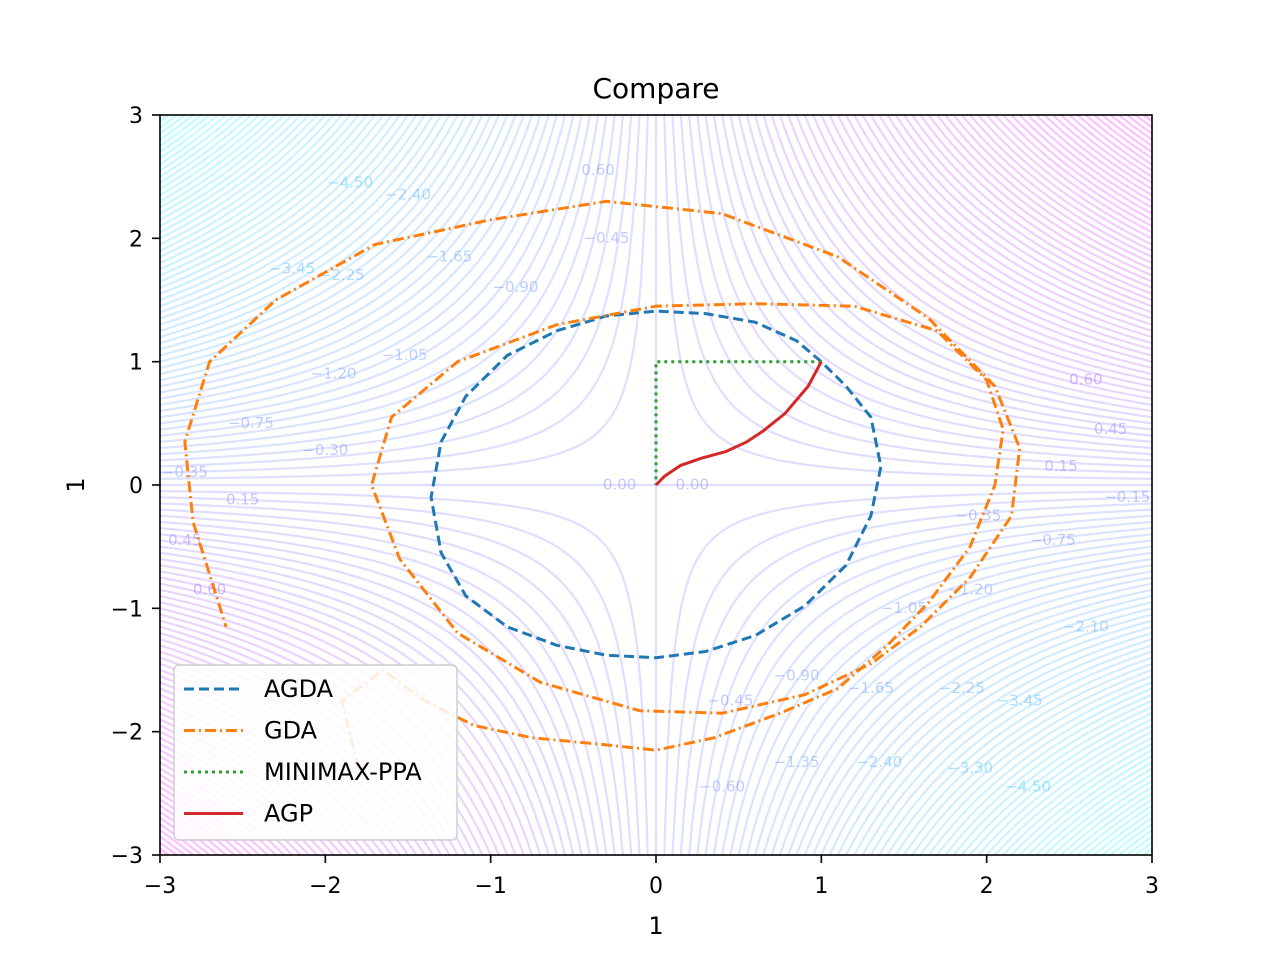 The height and width of the screenshot is (960, 1280). I want to click on legend-label-agp: AGP, so click(288, 814).